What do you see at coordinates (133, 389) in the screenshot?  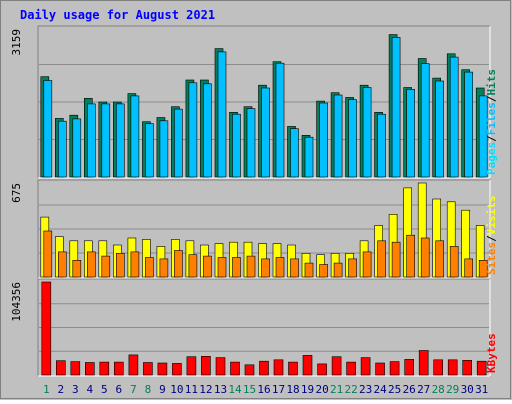 I see `x-tick-label-day-7: 7` at bounding box center [133, 389].